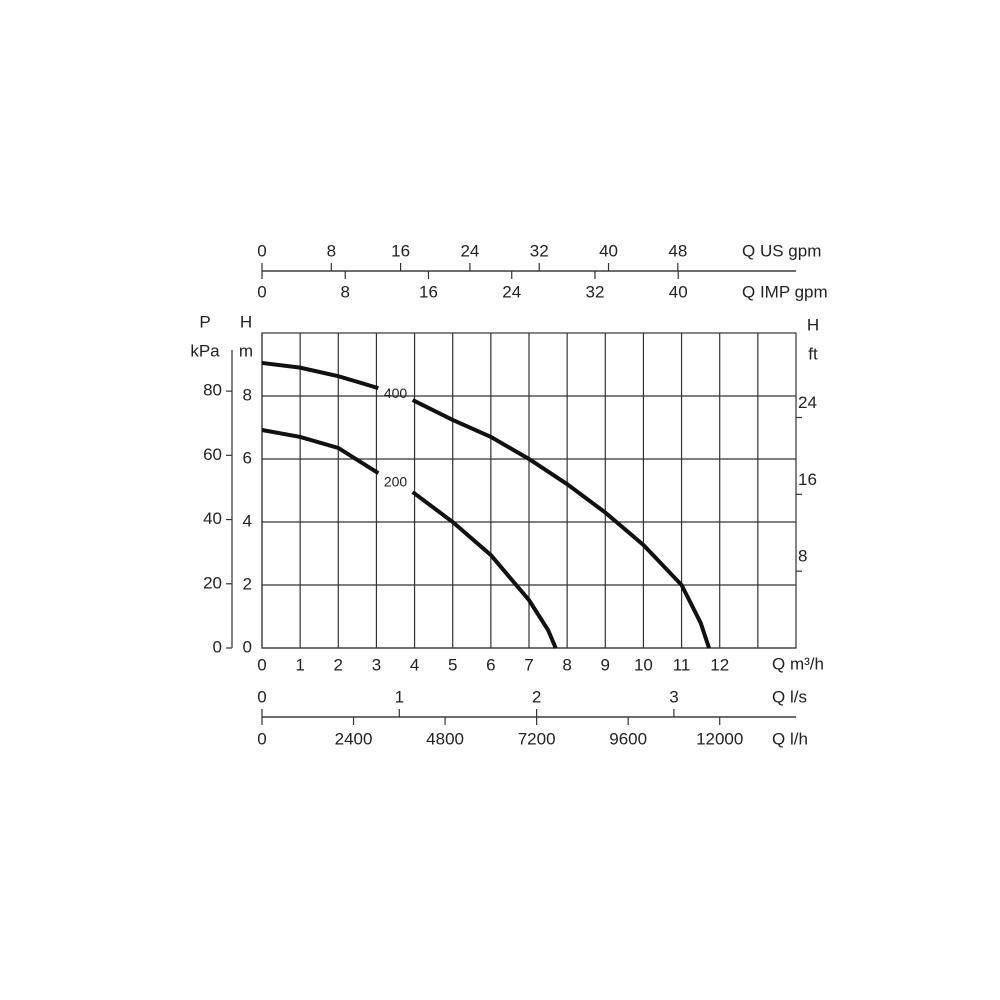 The height and width of the screenshot is (1000, 1000). Describe the element at coordinates (490, 664) in the screenshot. I see `x-tick-label: 6` at that location.